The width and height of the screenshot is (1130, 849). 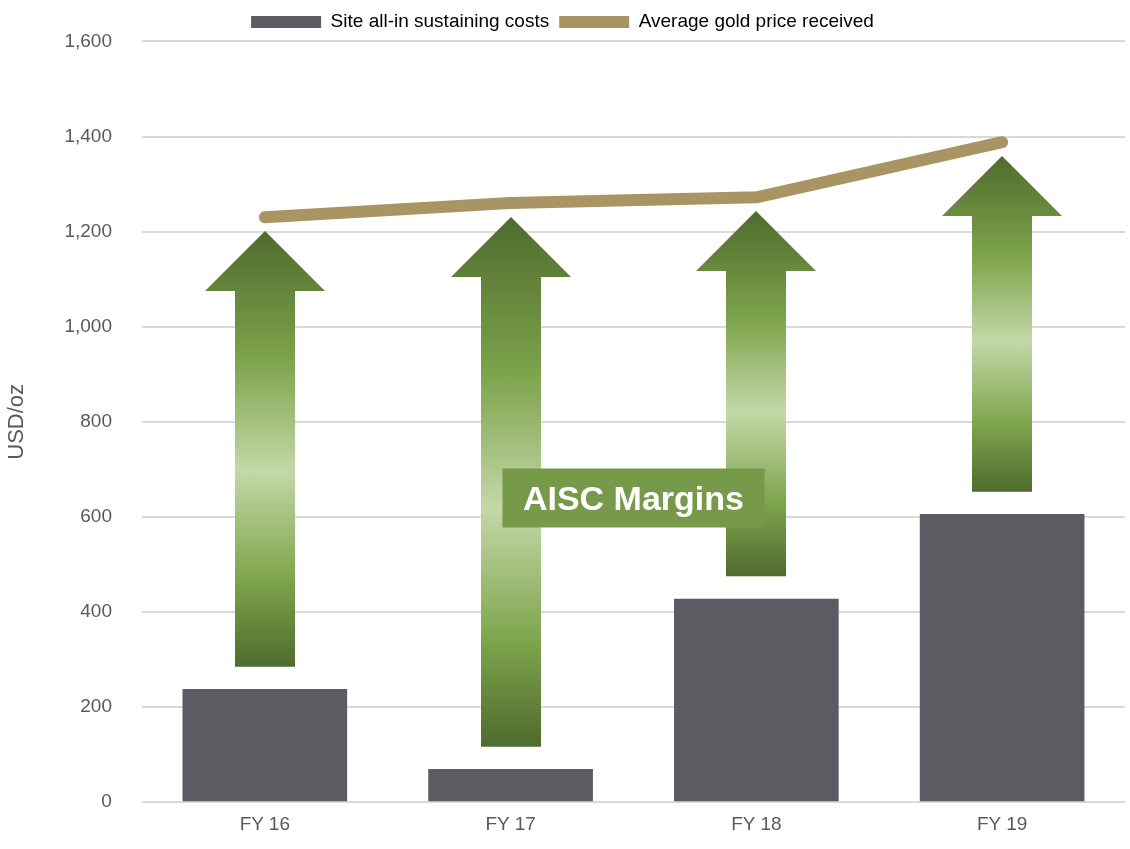 What do you see at coordinates (265, 823) in the screenshot?
I see `x-tick-label: FY 16` at bounding box center [265, 823].